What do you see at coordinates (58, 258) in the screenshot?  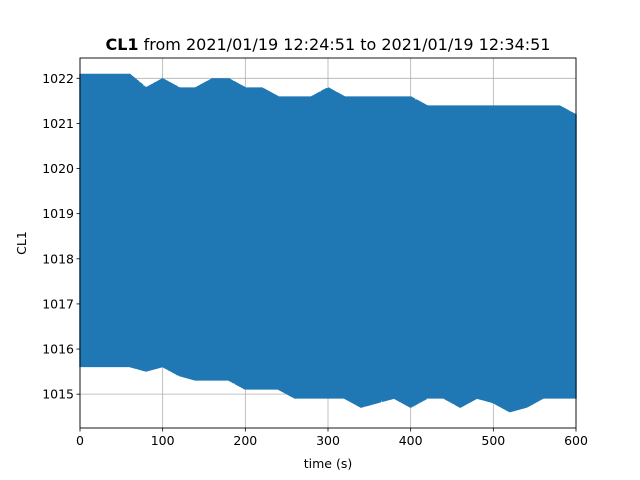 I see `y-tick-label: 1018` at bounding box center [58, 258].